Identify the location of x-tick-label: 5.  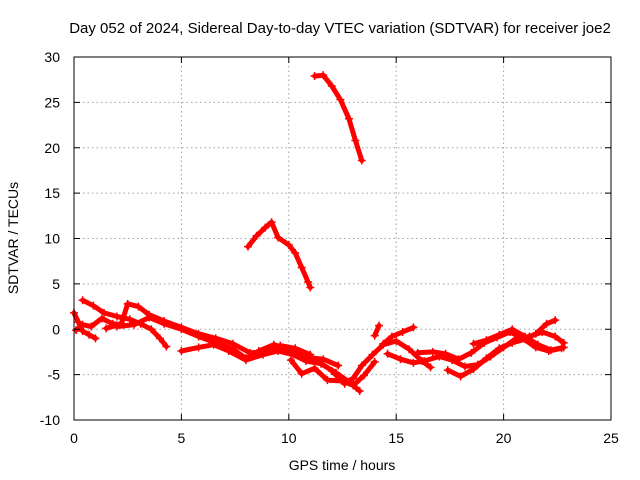
(182, 438).